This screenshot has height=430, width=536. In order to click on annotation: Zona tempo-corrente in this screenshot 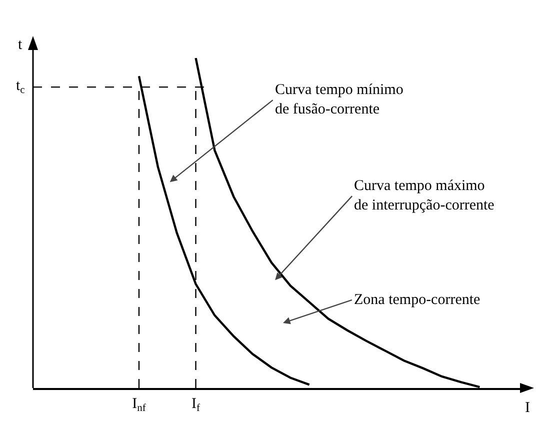, I will do `click(417, 300)`.